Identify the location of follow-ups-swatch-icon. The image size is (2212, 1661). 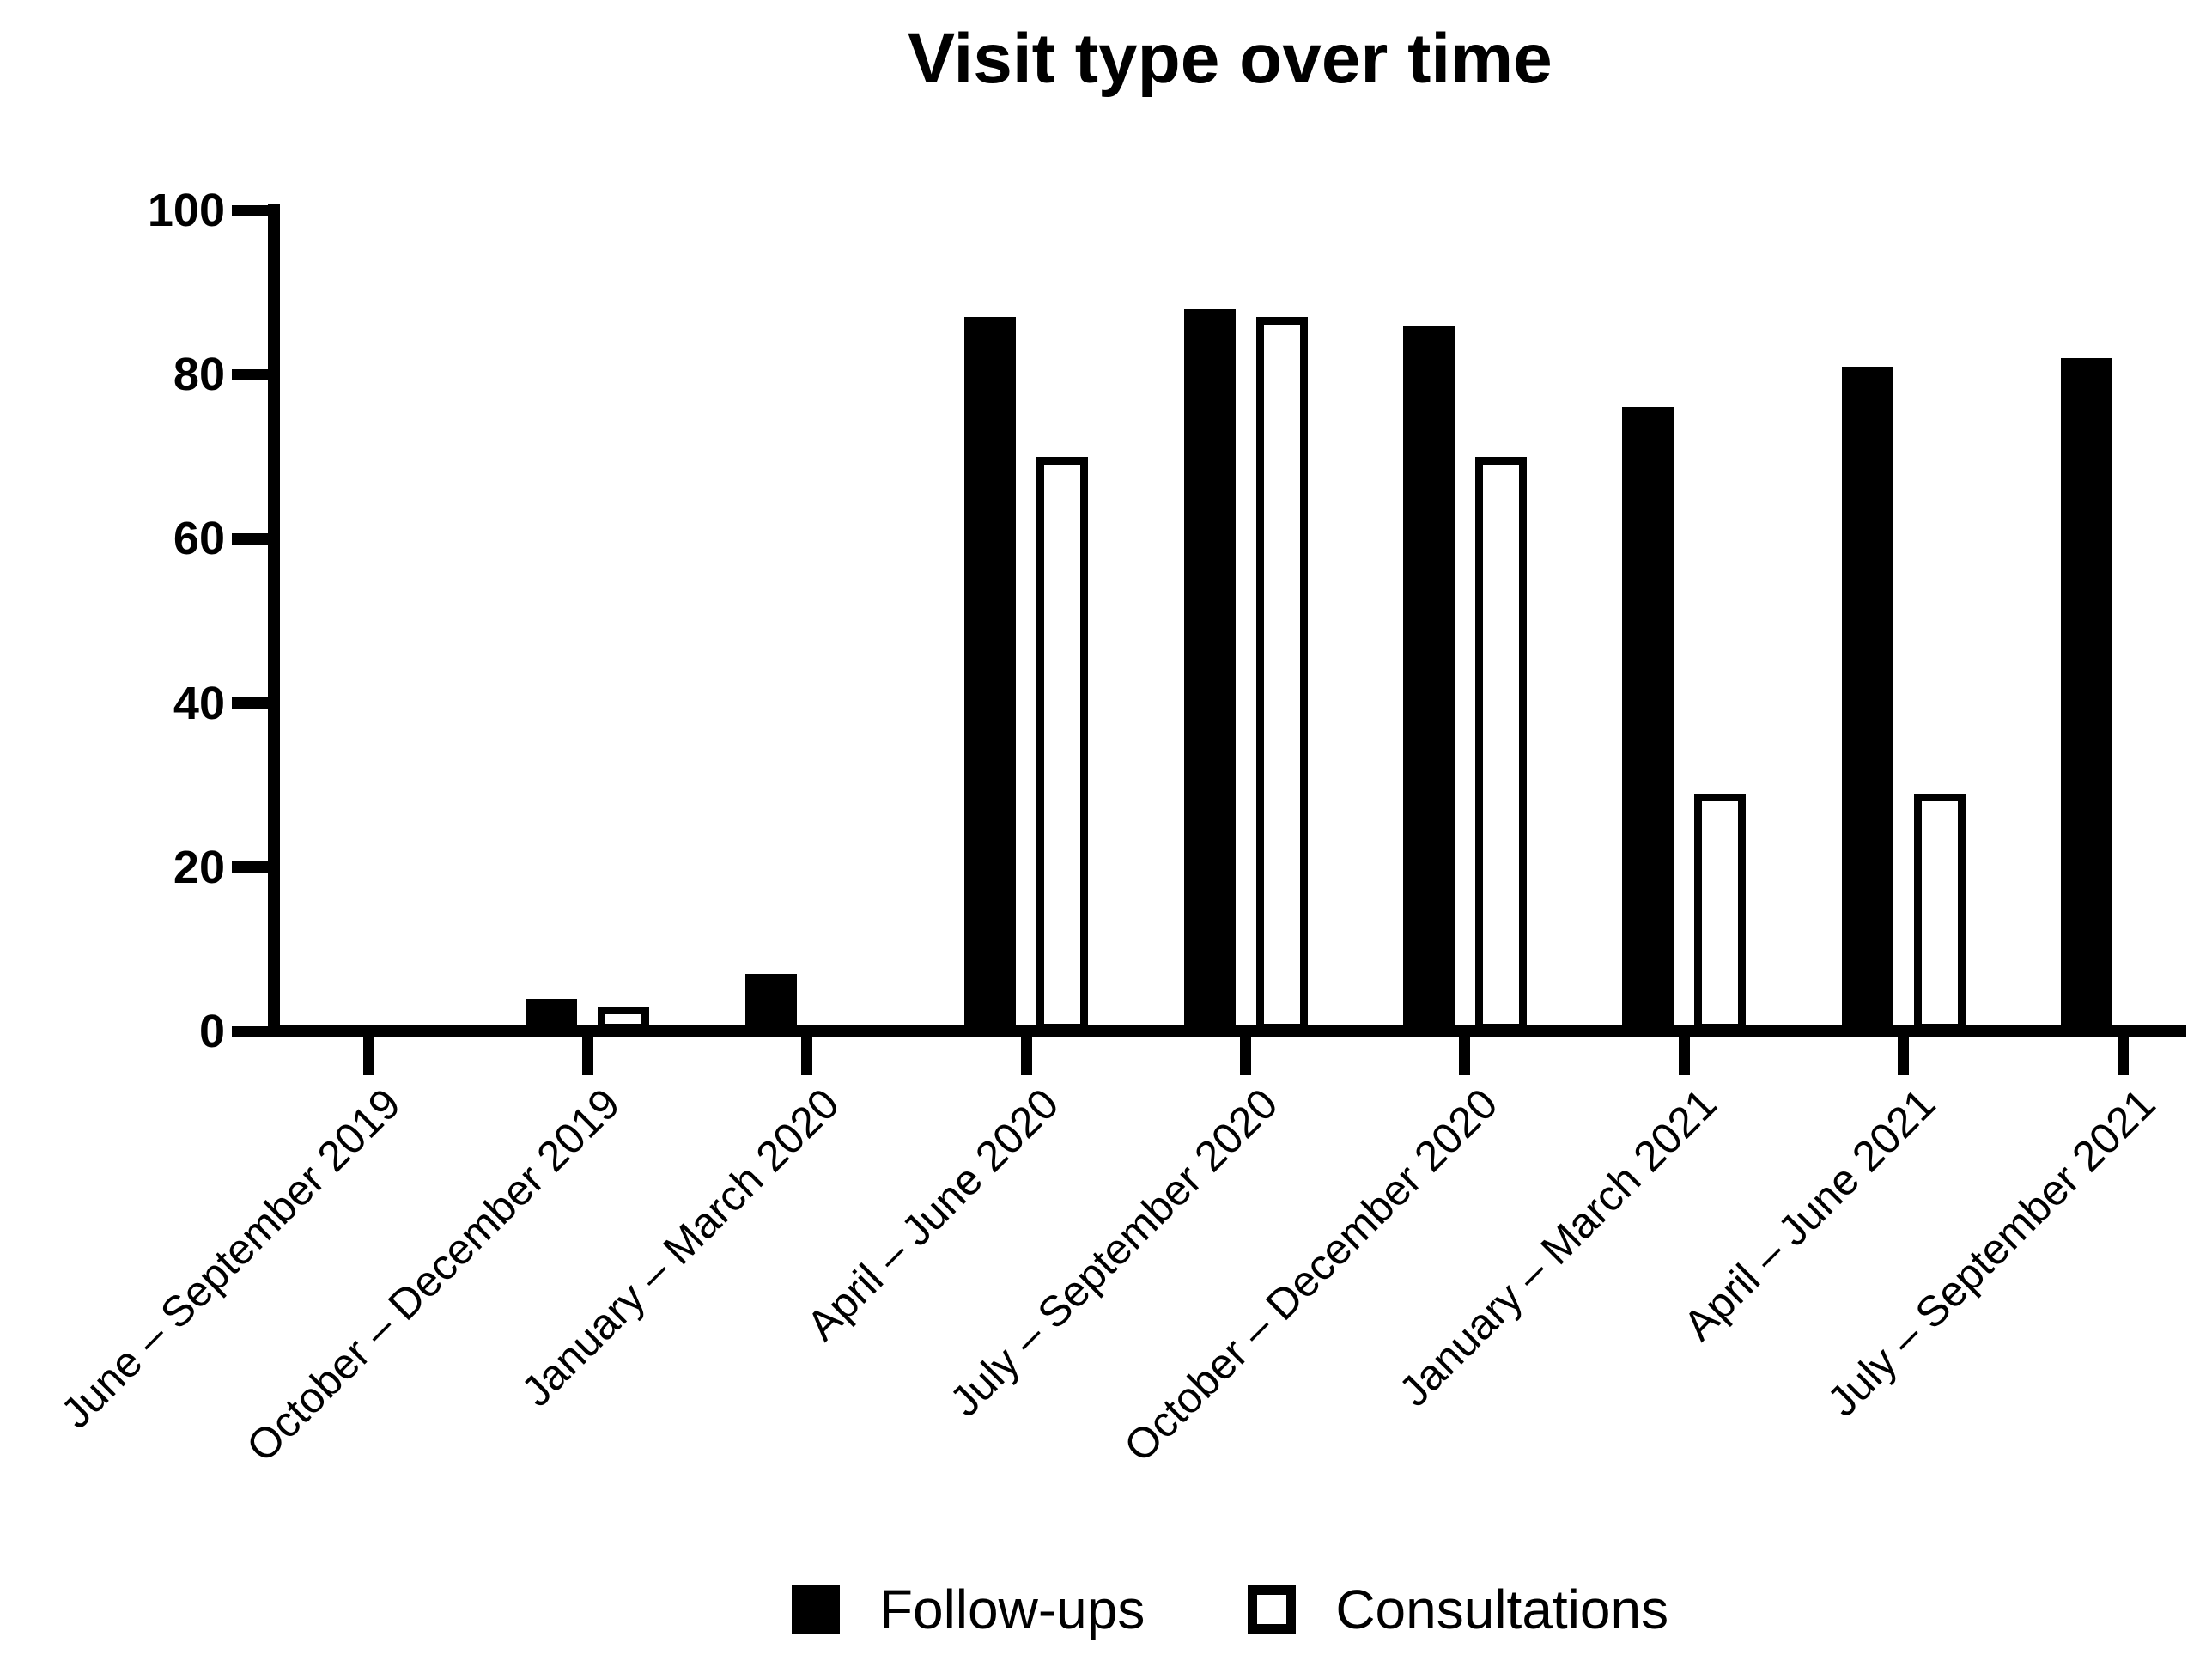
(815, 1610).